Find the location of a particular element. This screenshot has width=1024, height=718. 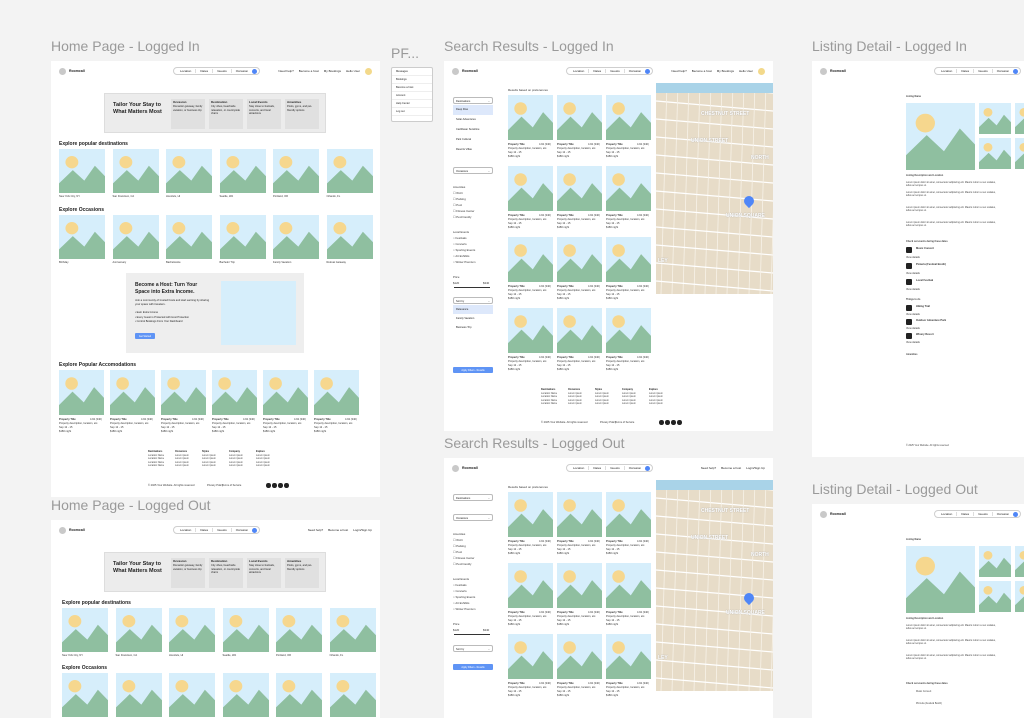

avatar is located at coordinates (368, 71).